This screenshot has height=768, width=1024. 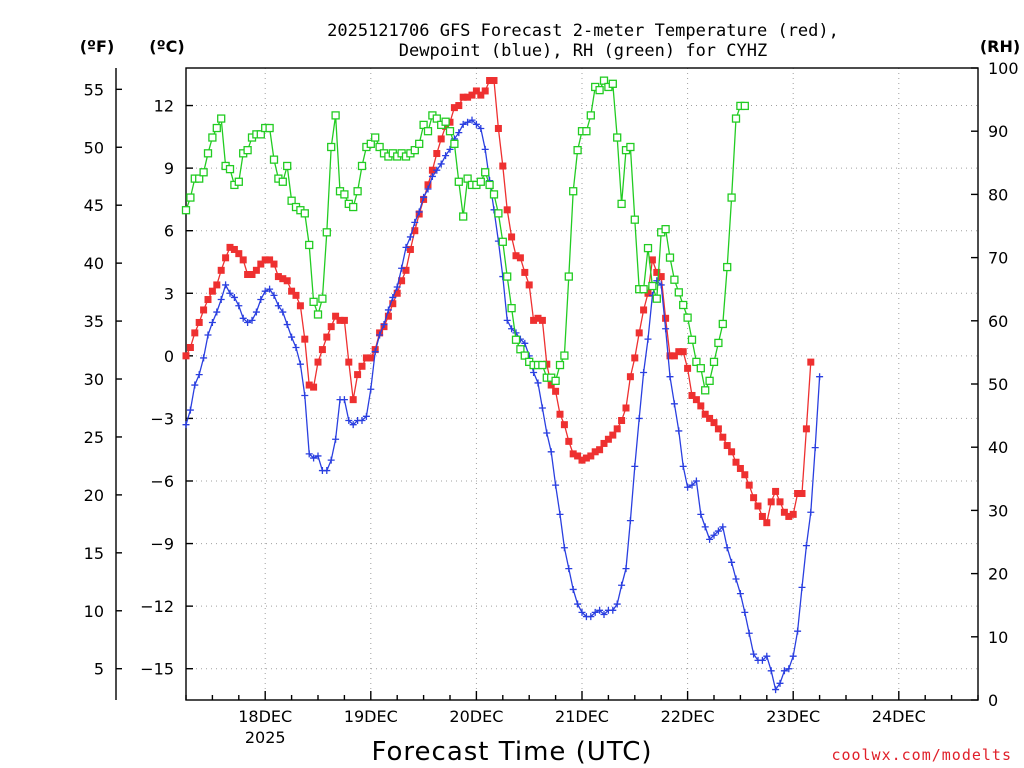 What do you see at coordinates (94, 205) in the screenshot?
I see `fahrenheit-tick-label: 45` at bounding box center [94, 205].